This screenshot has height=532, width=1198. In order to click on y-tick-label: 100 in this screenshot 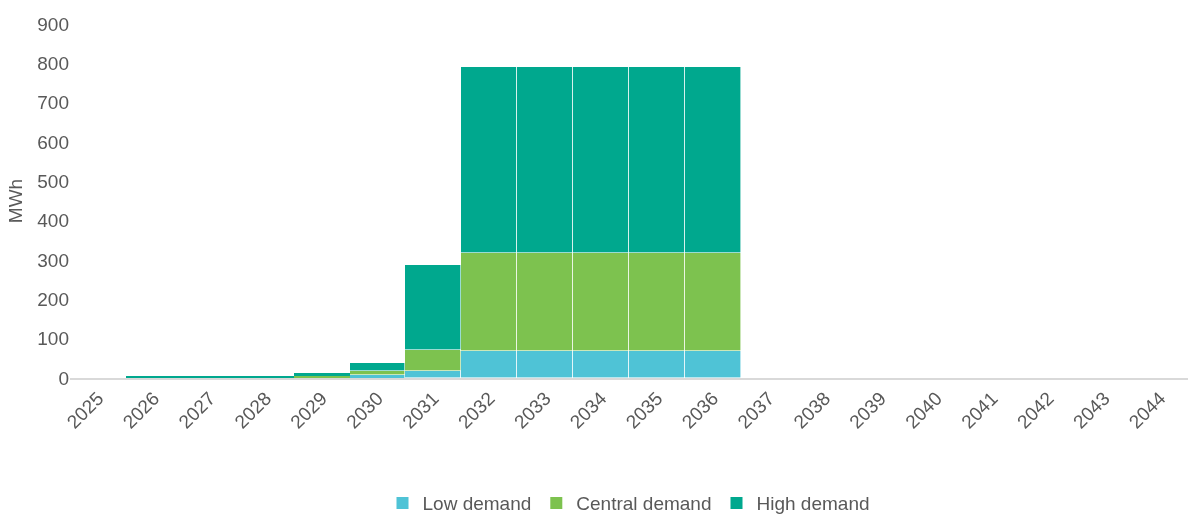, I will do `click(53, 339)`.